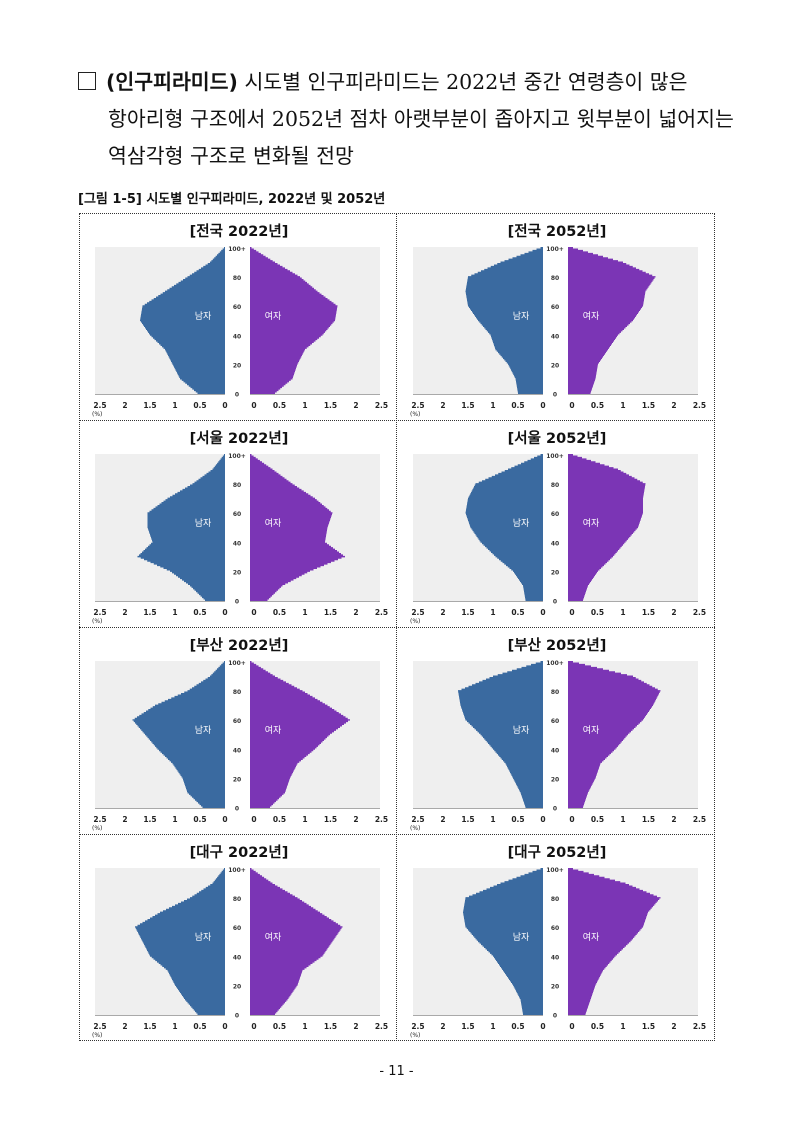 This screenshot has height=1121, width=793. Describe the element at coordinates (239, 439) in the screenshot. I see `panel-title: [서울 2022년]` at that location.